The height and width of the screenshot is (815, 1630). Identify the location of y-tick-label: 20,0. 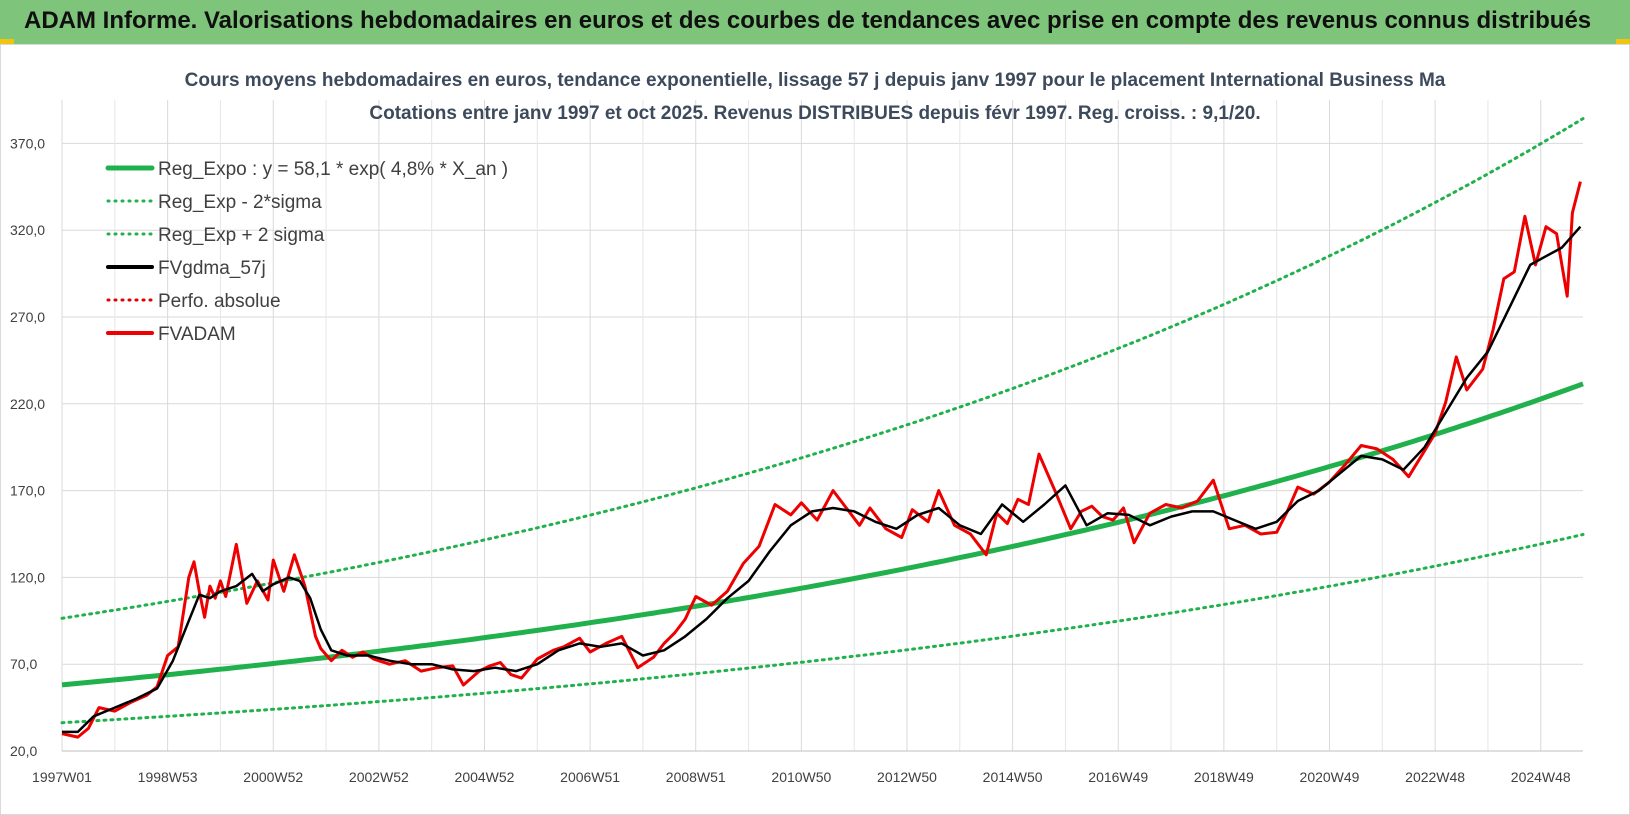
(23, 751).